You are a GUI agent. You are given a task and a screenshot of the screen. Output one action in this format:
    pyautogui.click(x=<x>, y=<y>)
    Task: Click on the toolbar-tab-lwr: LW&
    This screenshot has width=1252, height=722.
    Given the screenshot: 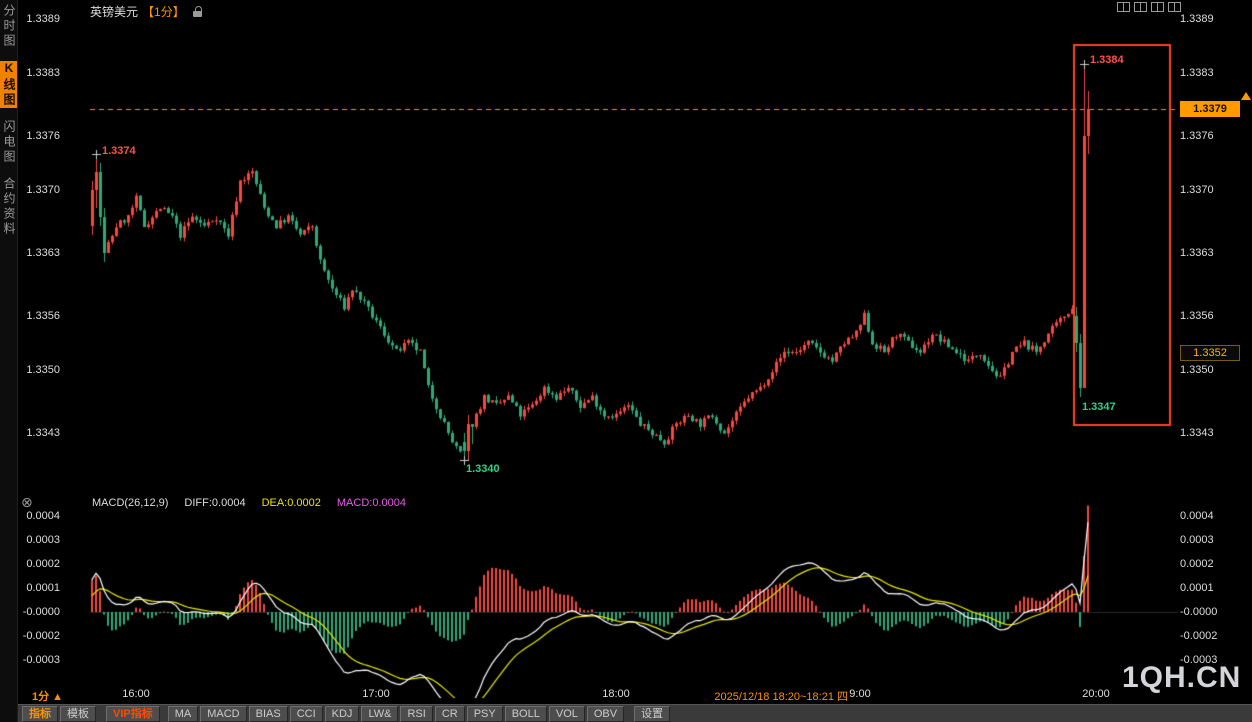 What is the action you would take?
    pyautogui.click(x=380, y=713)
    